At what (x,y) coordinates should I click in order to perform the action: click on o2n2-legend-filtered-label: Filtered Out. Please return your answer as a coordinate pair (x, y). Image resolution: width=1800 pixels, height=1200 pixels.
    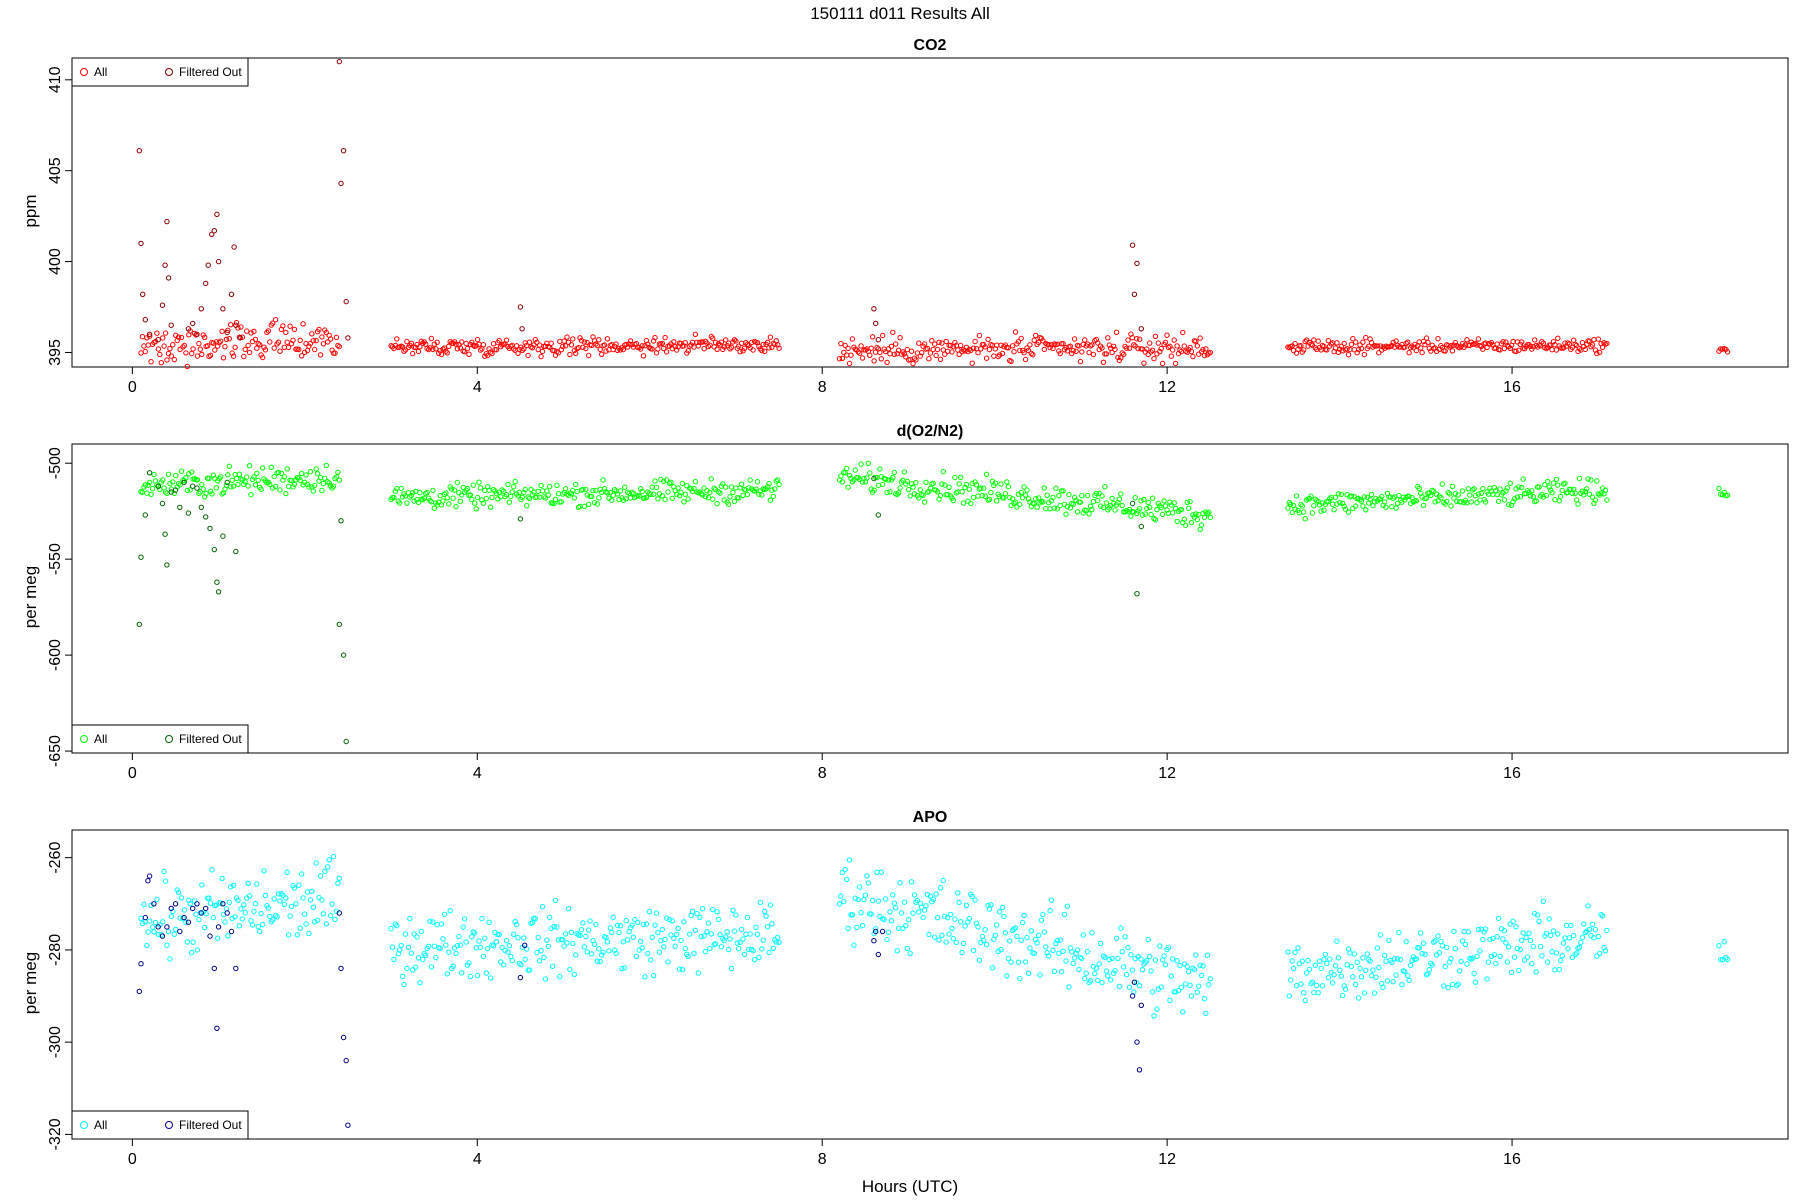
    Looking at the image, I should click on (210, 739).